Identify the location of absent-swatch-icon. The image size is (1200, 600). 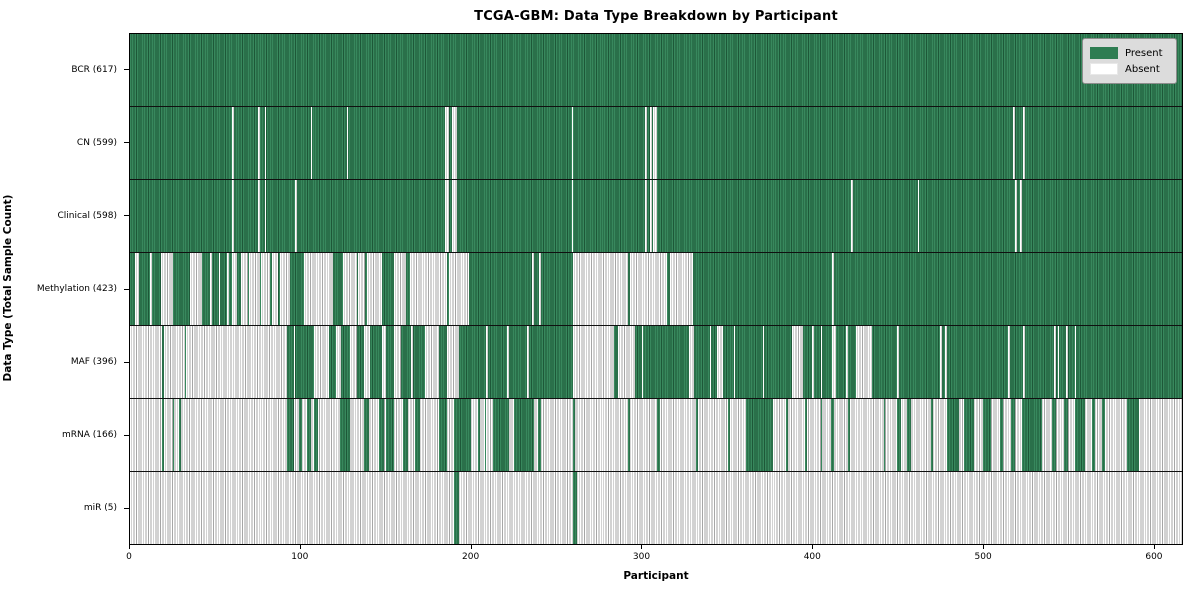
(1104, 69).